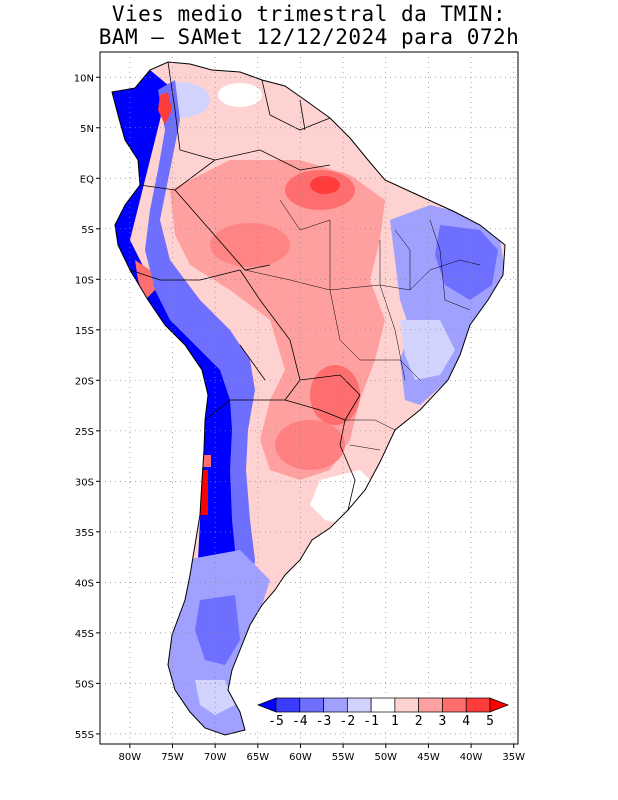 The height and width of the screenshot is (800, 618). Describe the element at coordinates (84, 634) in the screenshot. I see `lat-label: 45S` at that location.